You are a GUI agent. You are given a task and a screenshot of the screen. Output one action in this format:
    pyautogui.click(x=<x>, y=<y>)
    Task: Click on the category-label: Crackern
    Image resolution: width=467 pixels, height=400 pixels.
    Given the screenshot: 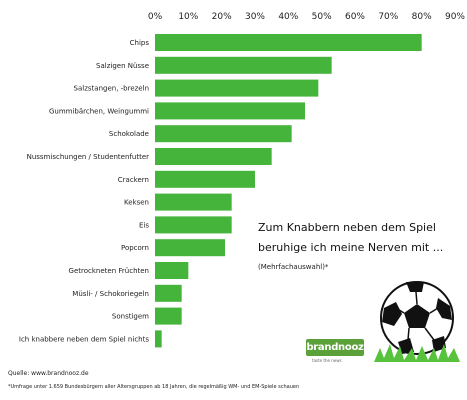 What is the action you would take?
    pyautogui.click(x=133, y=180)
    